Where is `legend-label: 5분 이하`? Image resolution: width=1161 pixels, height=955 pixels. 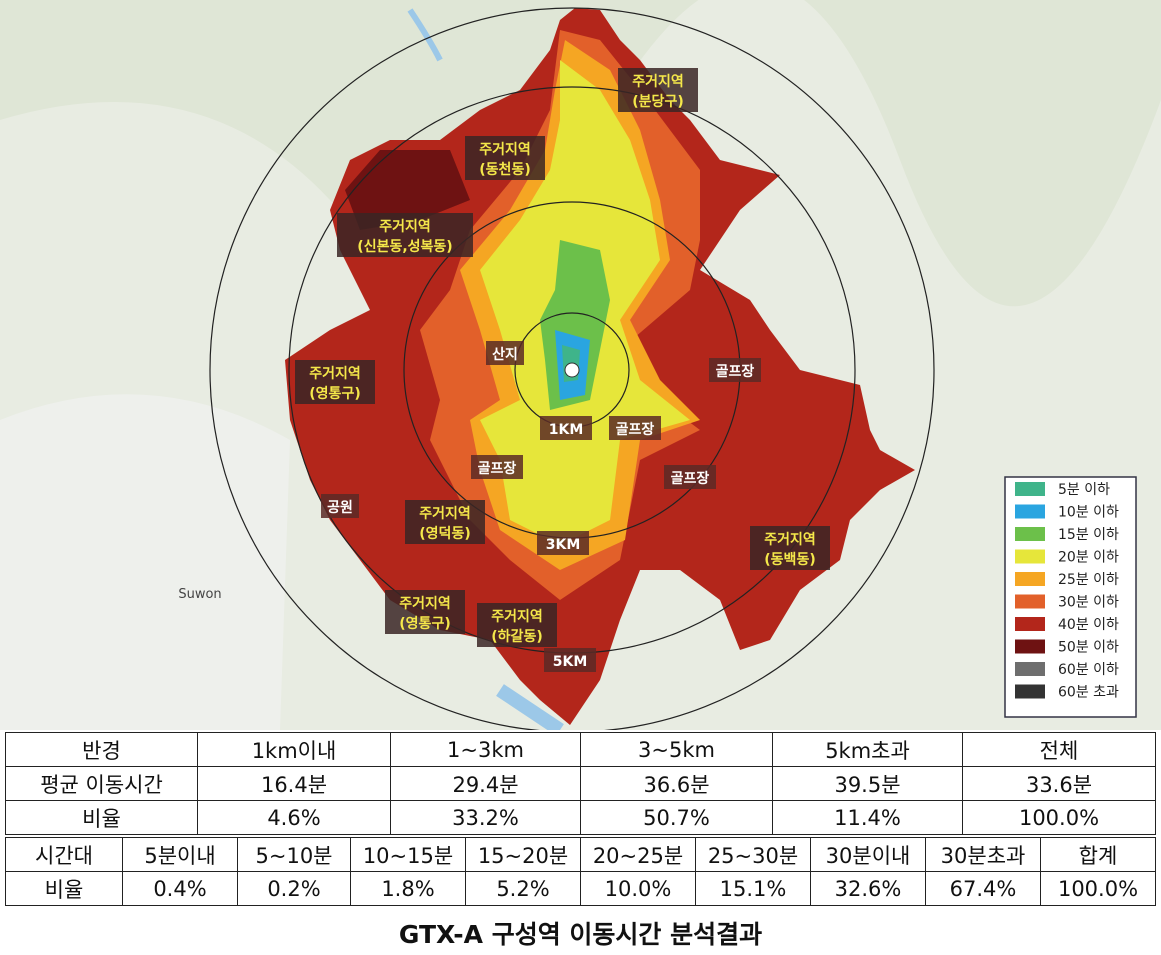
legend-label: 5분 이하 is located at coordinates (1084, 490).